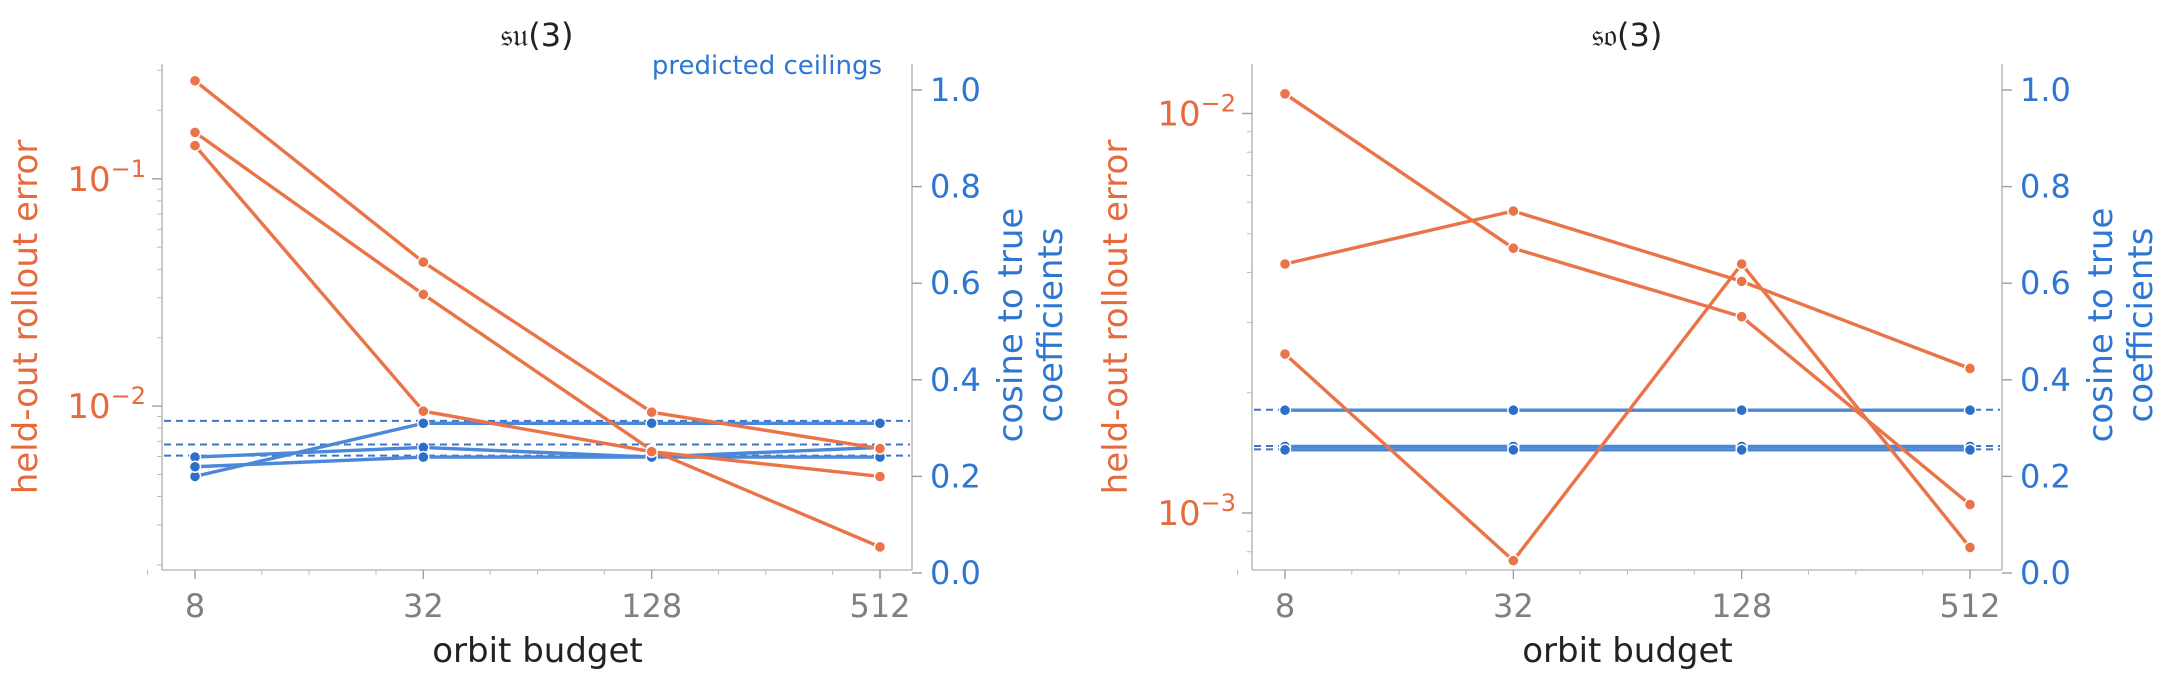  What do you see at coordinates (536, 35) in the screenshot?
I see `chart-title: 𝔰𝔲(3)` at bounding box center [536, 35].